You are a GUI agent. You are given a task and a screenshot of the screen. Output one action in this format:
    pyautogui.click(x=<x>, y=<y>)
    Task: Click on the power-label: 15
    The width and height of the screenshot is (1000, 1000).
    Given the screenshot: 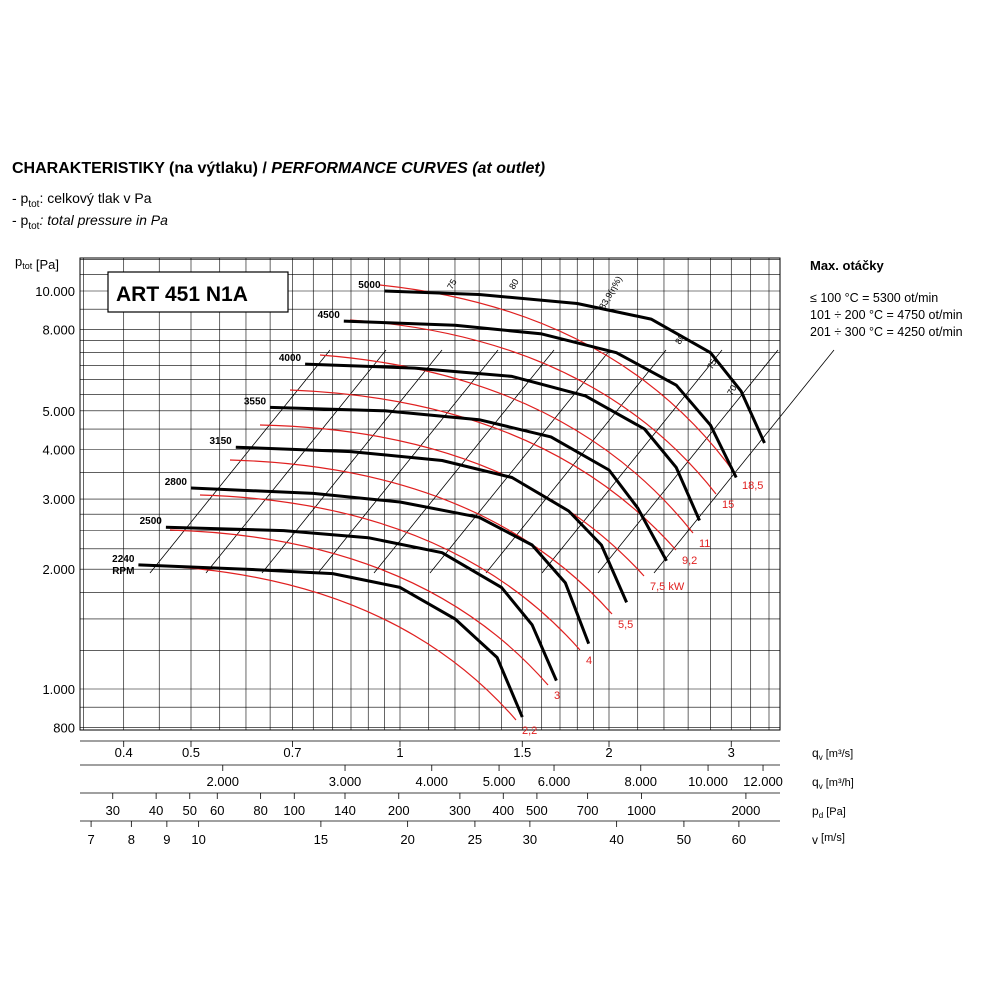 What is the action you would take?
    pyautogui.click(x=728, y=505)
    